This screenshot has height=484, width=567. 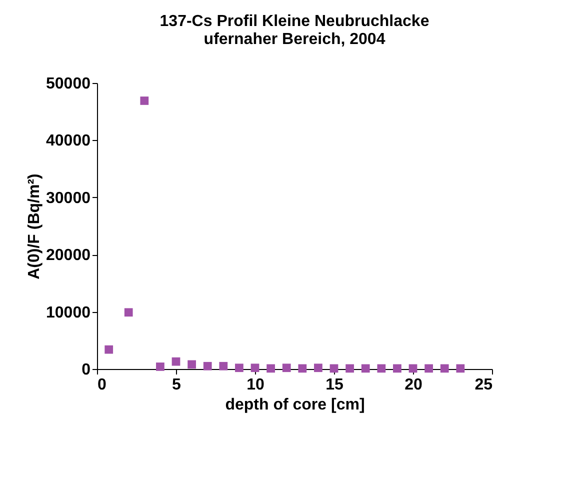 I want to click on y-tick-label: 0, so click(x=86, y=370).